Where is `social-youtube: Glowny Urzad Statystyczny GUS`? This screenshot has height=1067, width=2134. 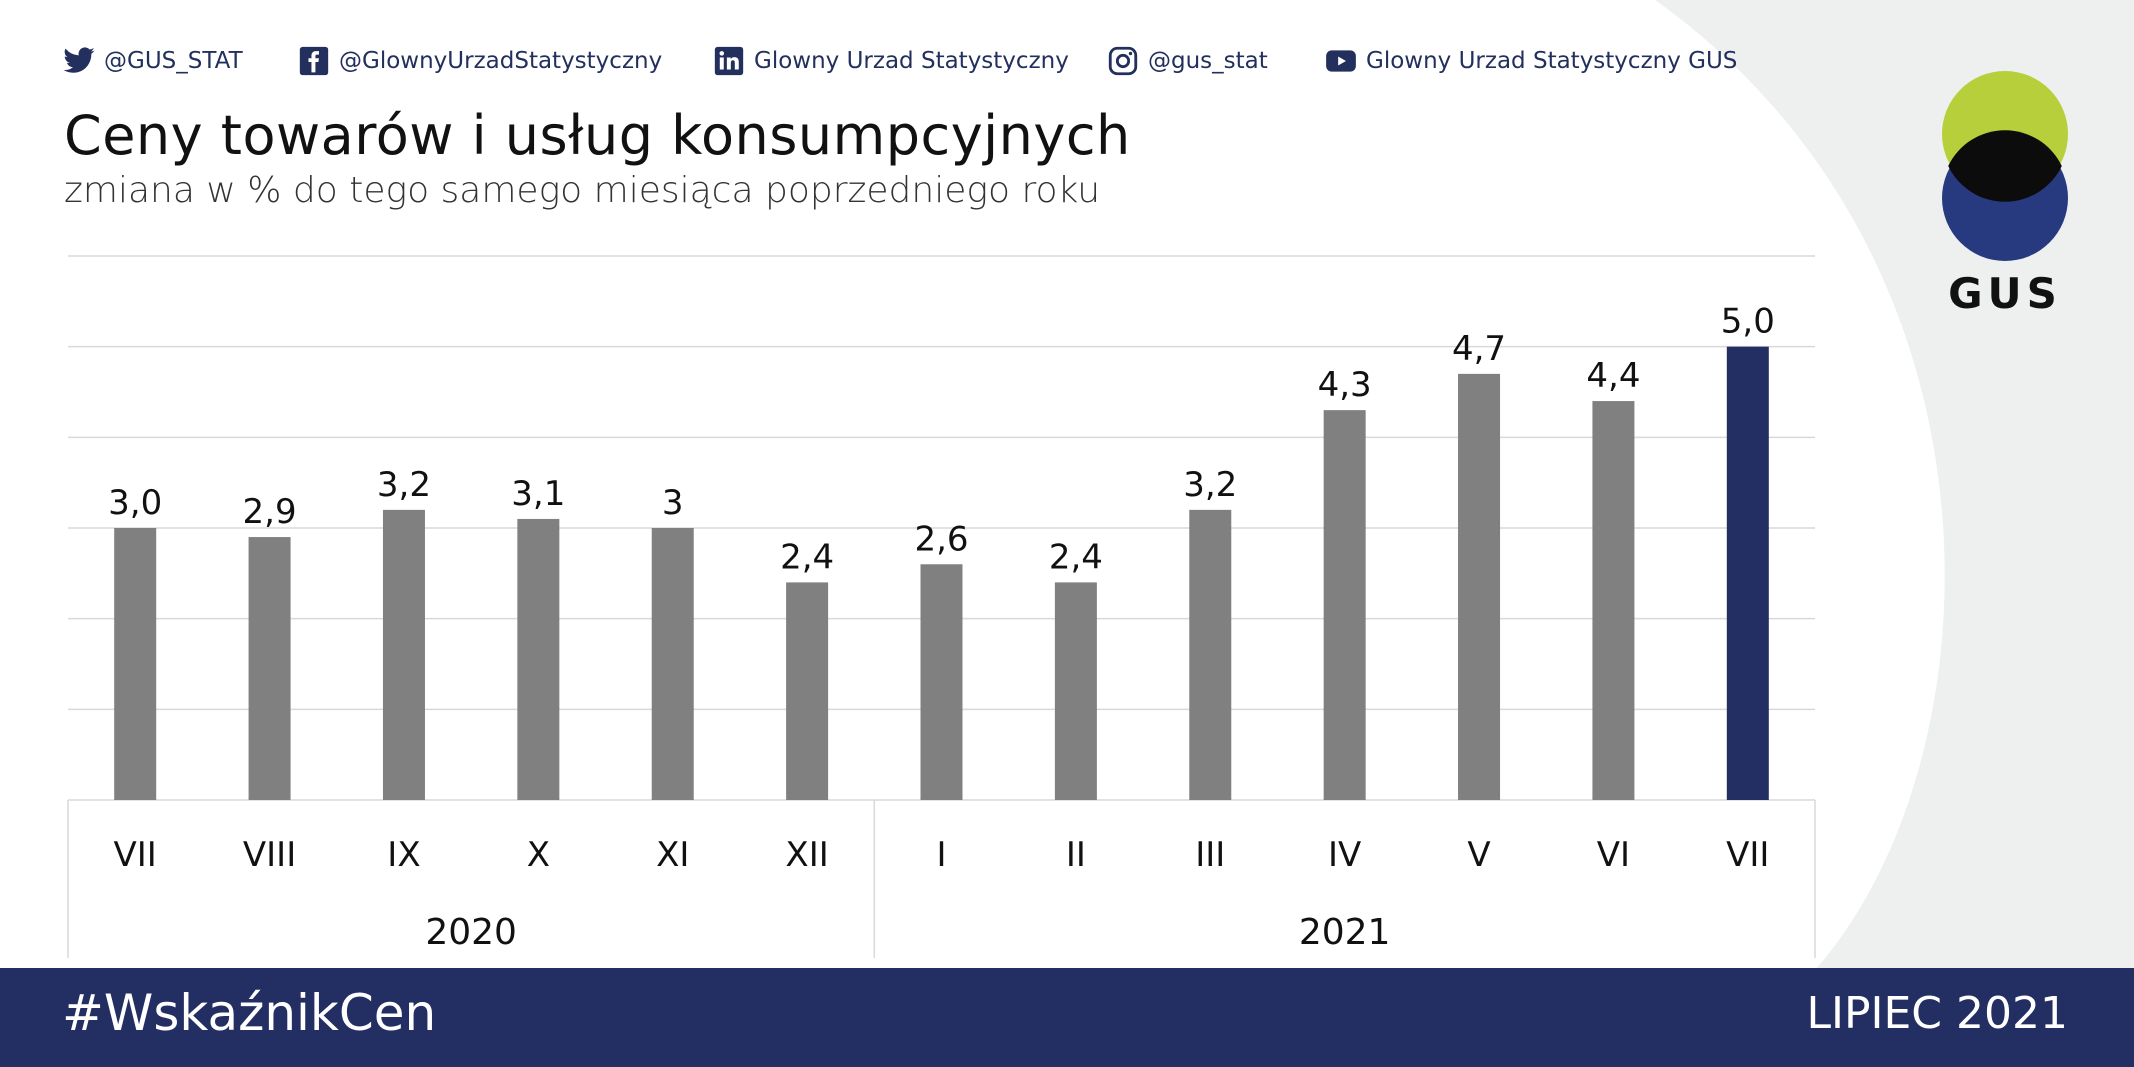
social-youtube: Glowny Urzad Statystyczny GUS is located at coordinates (1530, 61).